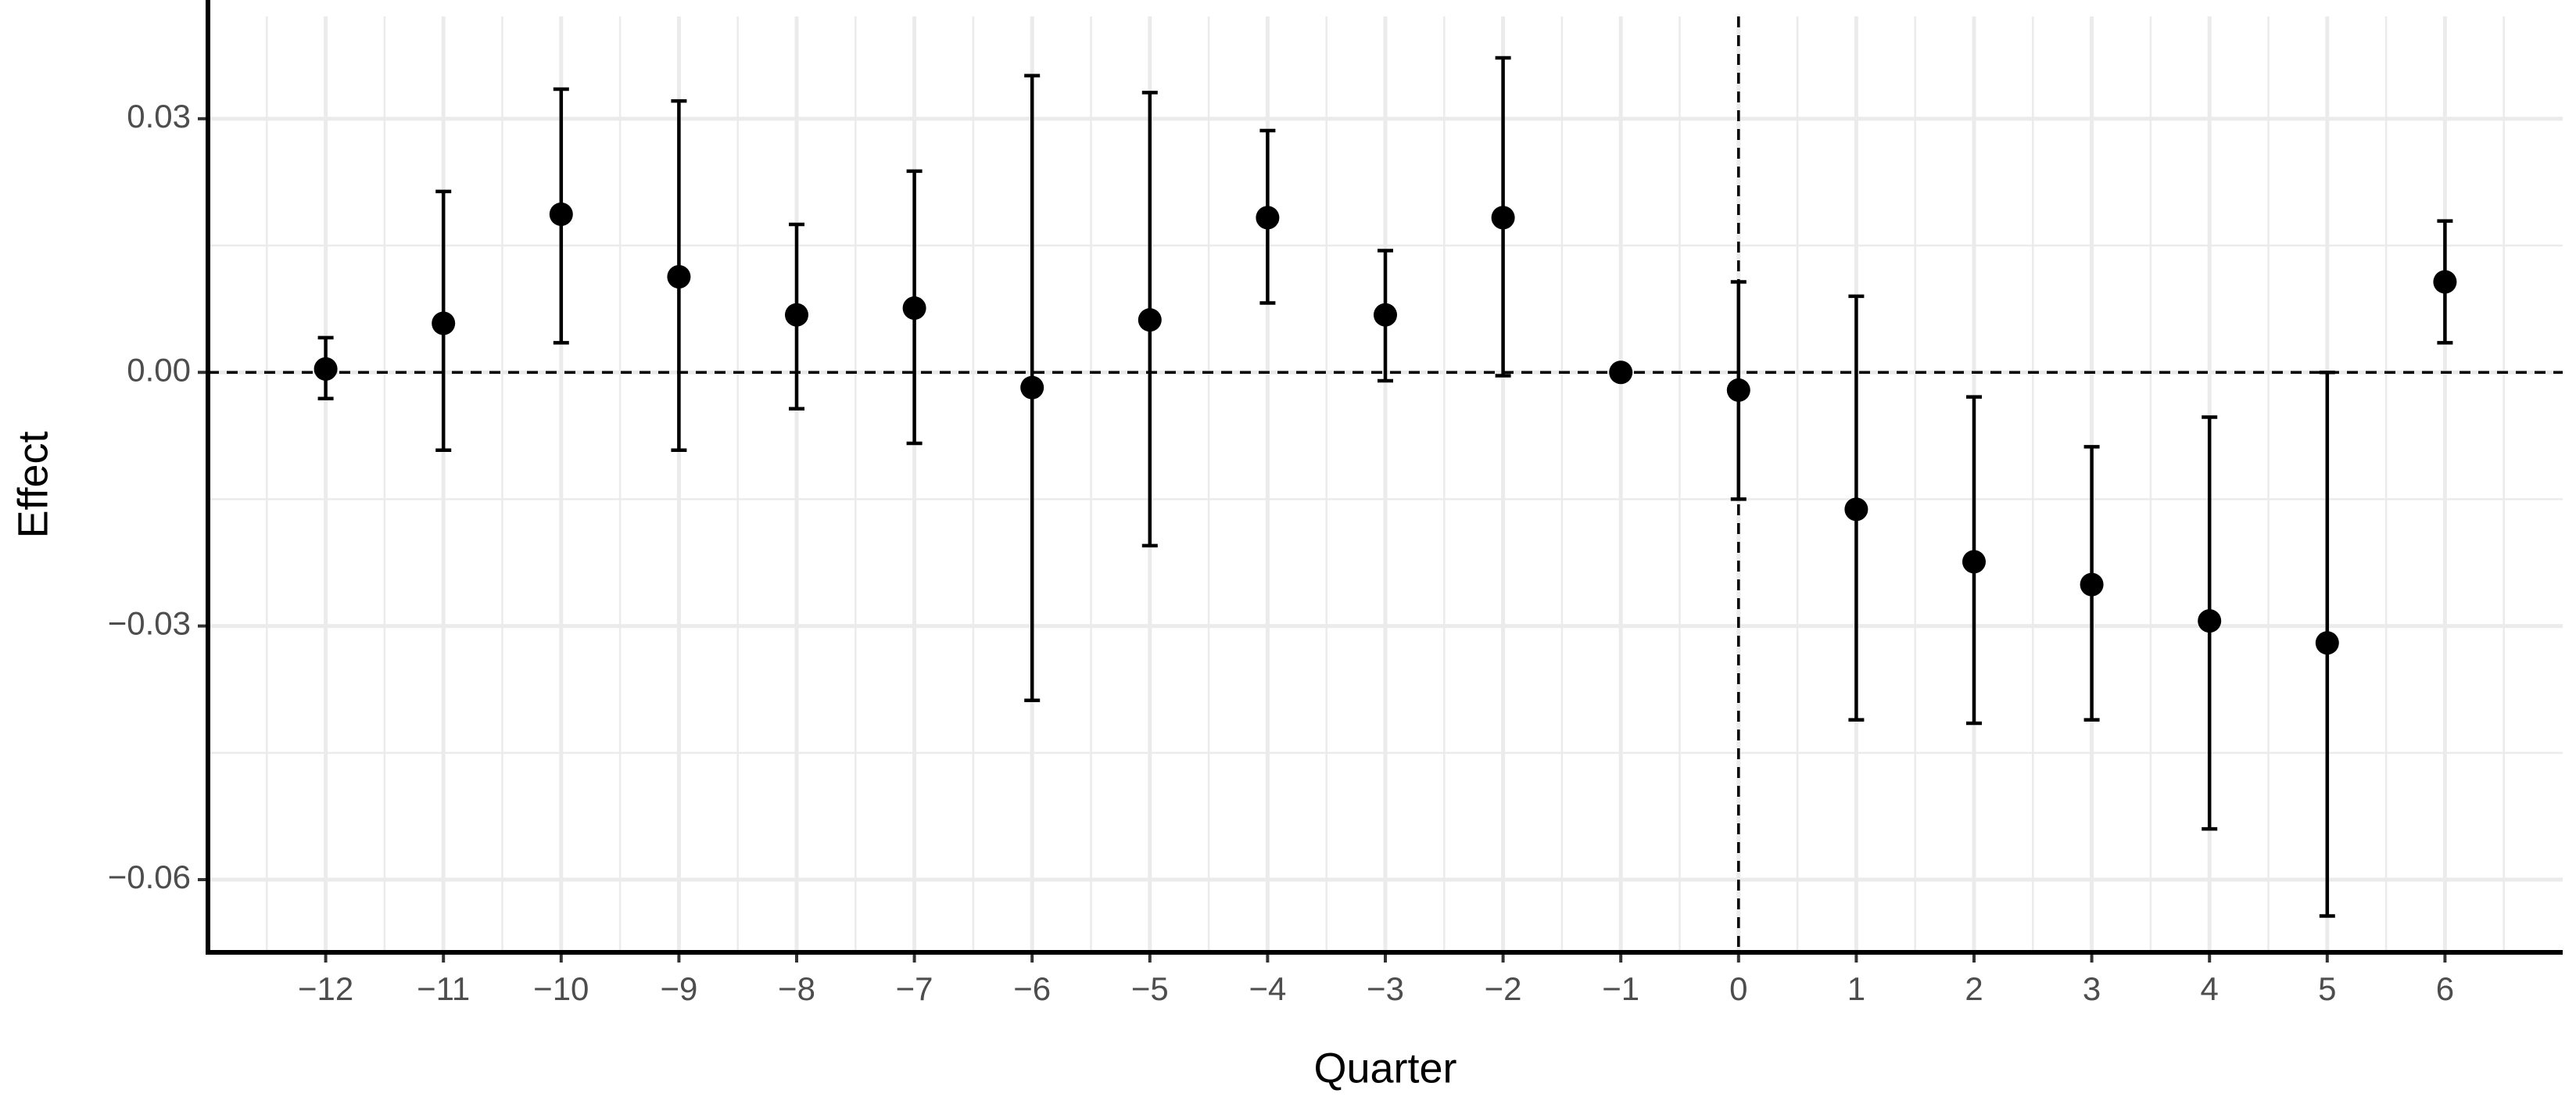 Image resolution: width=2576 pixels, height=1097 pixels. Describe the element at coordinates (2210, 989) in the screenshot. I see `x-tick-label: 4` at that location.